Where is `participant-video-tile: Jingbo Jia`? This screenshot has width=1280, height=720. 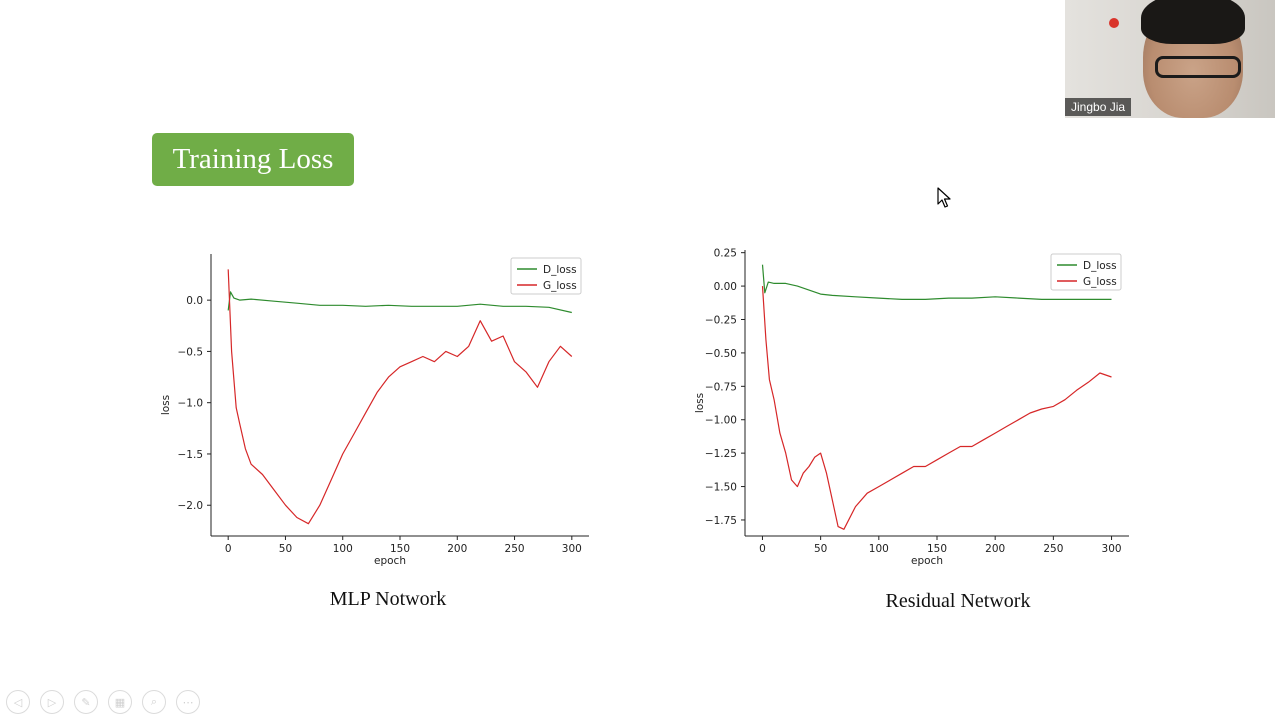 participant-video-tile: Jingbo Jia is located at coordinates (1170, 59).